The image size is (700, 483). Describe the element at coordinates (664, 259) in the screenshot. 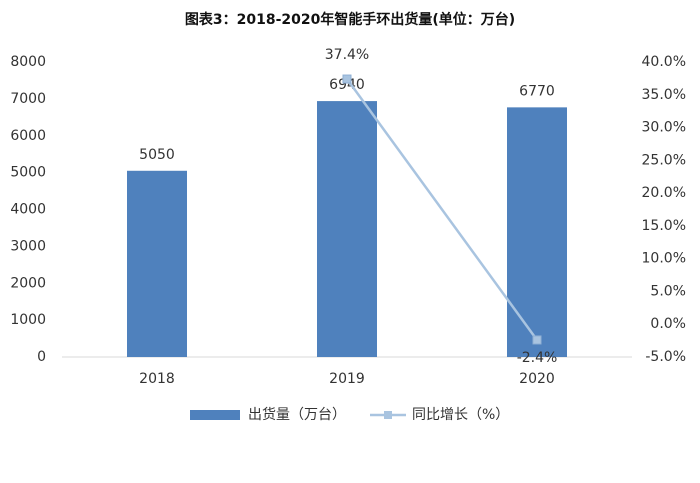

I see `y2-tick-label: 10.0%` at that location.